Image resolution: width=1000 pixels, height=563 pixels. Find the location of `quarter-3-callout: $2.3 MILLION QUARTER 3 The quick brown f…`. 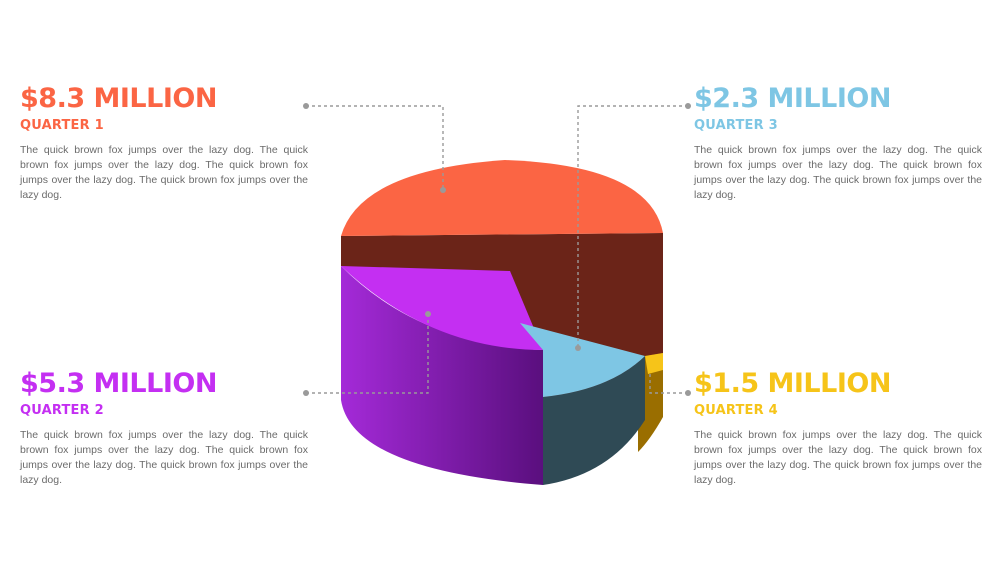

quarter-3-callout: $2.3 MILLION QUARTER 3 The quick brown f… is located at coordinates (838, 143).